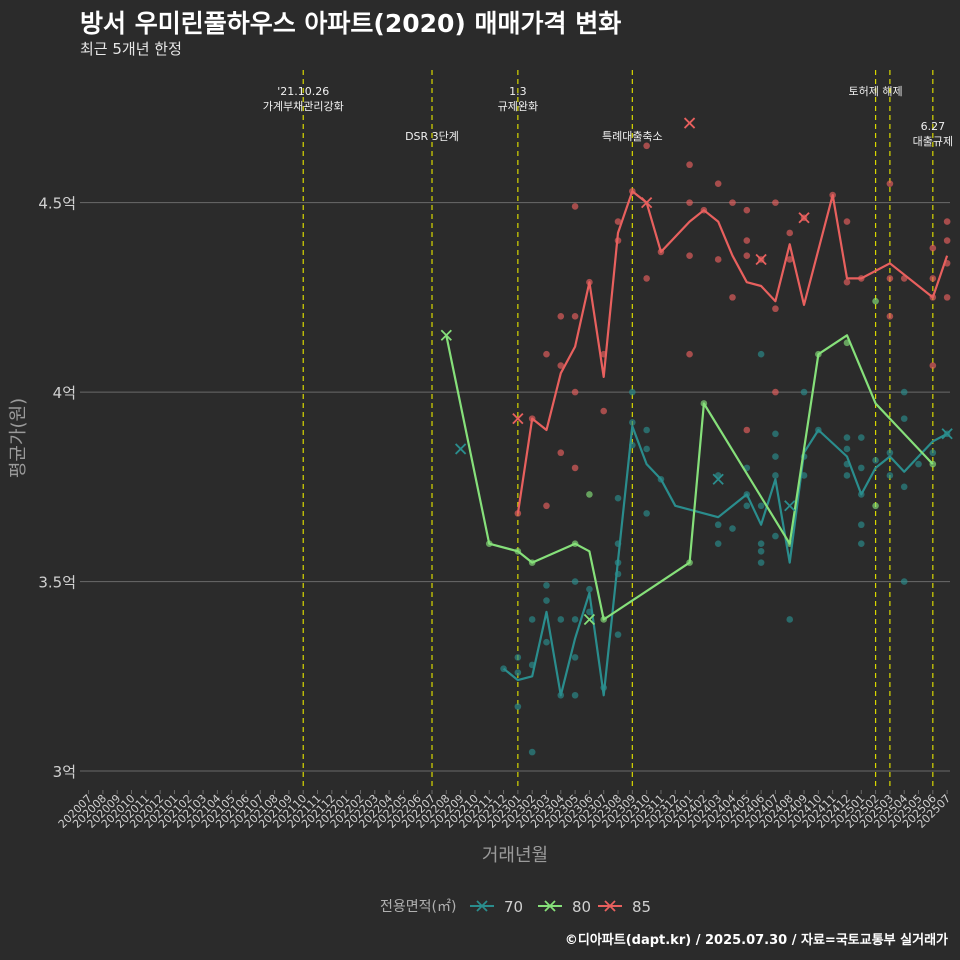 This screenshot has height=960, width=960. I want to click on legend-title: 전용면적(㎡), so click(418, 907).